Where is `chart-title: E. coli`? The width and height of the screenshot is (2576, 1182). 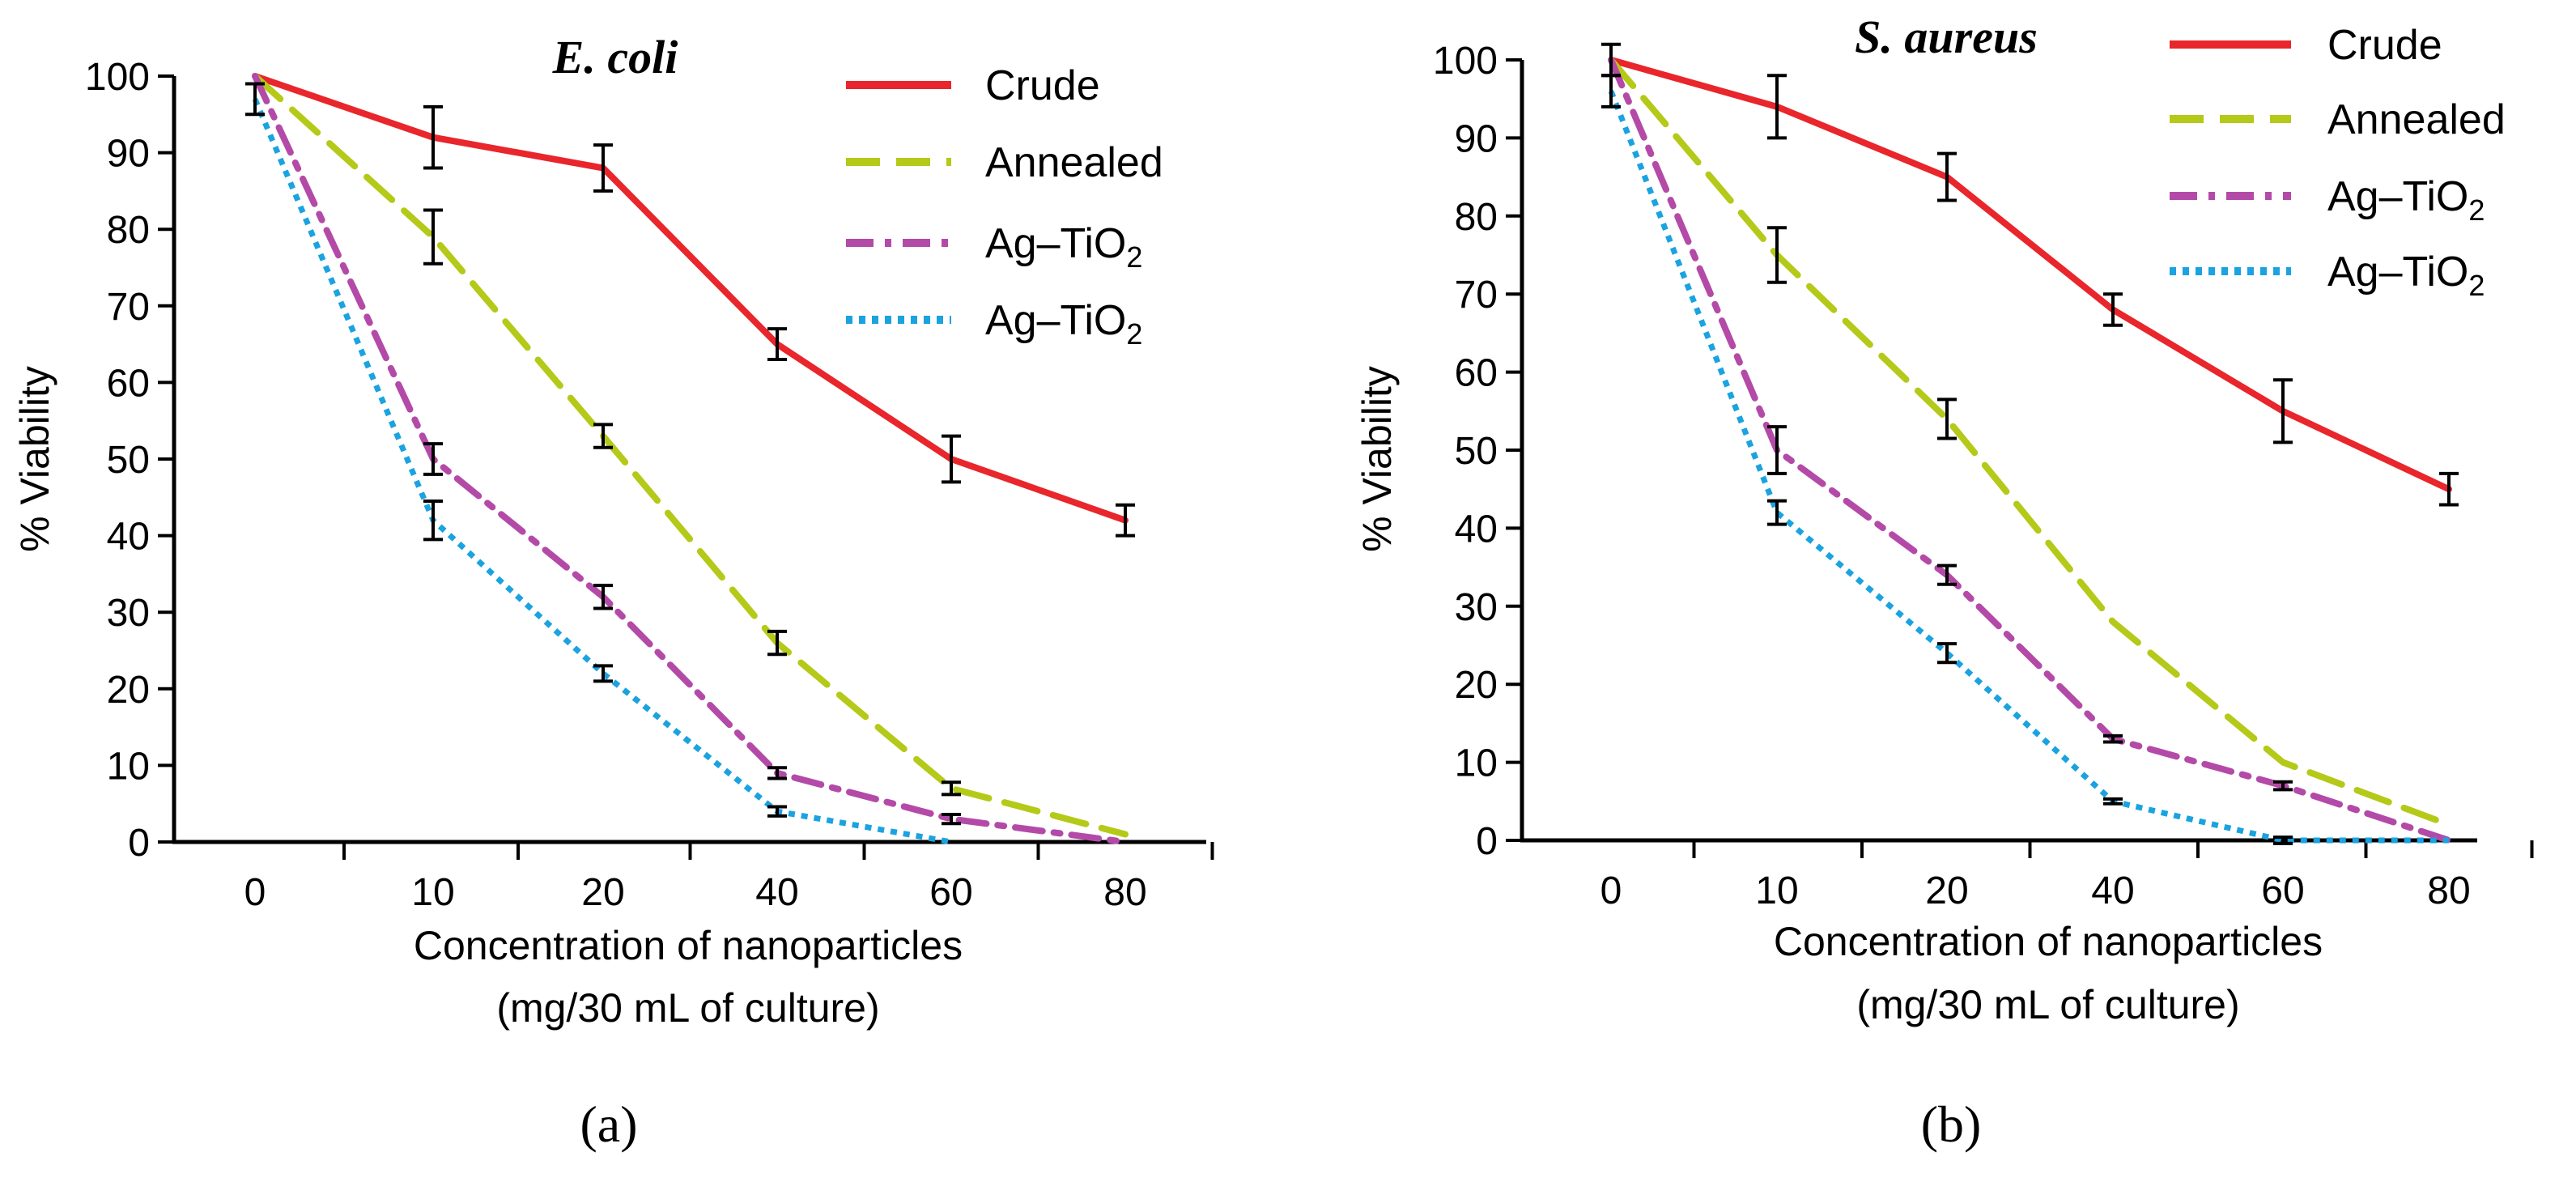 chart-title: E. coli is located at coordinates (615, 57).